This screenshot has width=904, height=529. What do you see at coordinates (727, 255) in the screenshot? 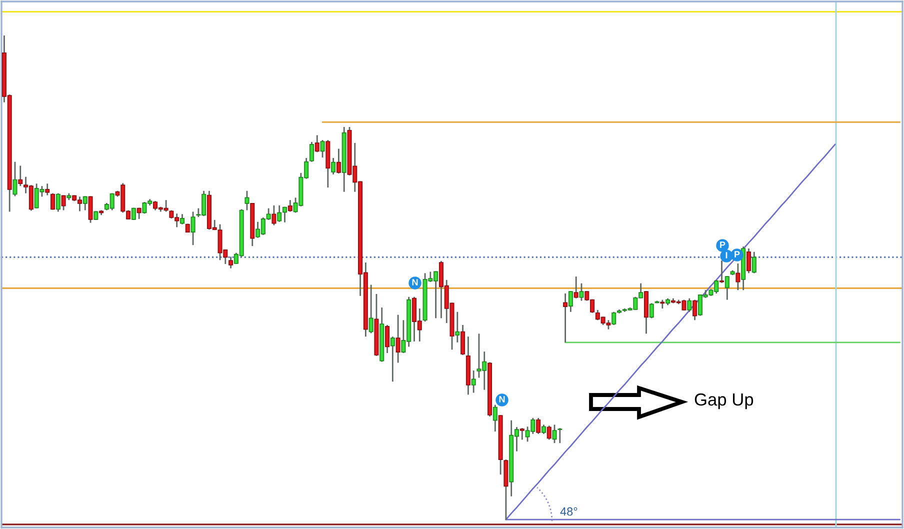
I see `annotation: I` at bounding box center [727, 255].